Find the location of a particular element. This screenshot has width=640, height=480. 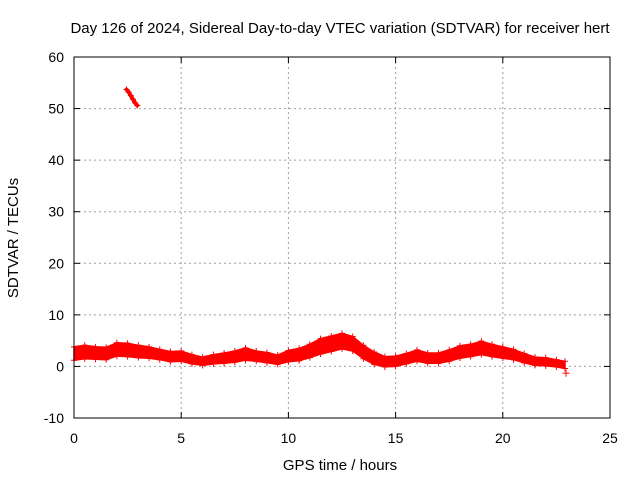

x-tick-label: 0 is located at coordinates (74, 438).